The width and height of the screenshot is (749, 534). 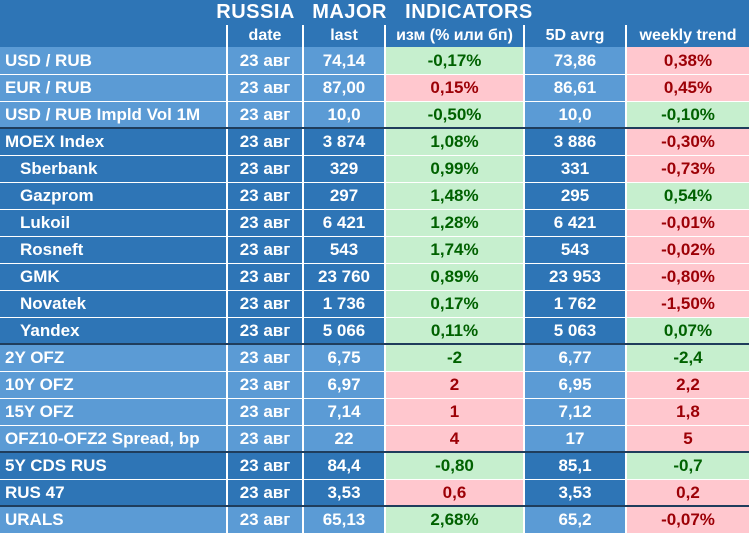 I want to click on row-weekly-trend: -2,4, so click(x=688, y=357).